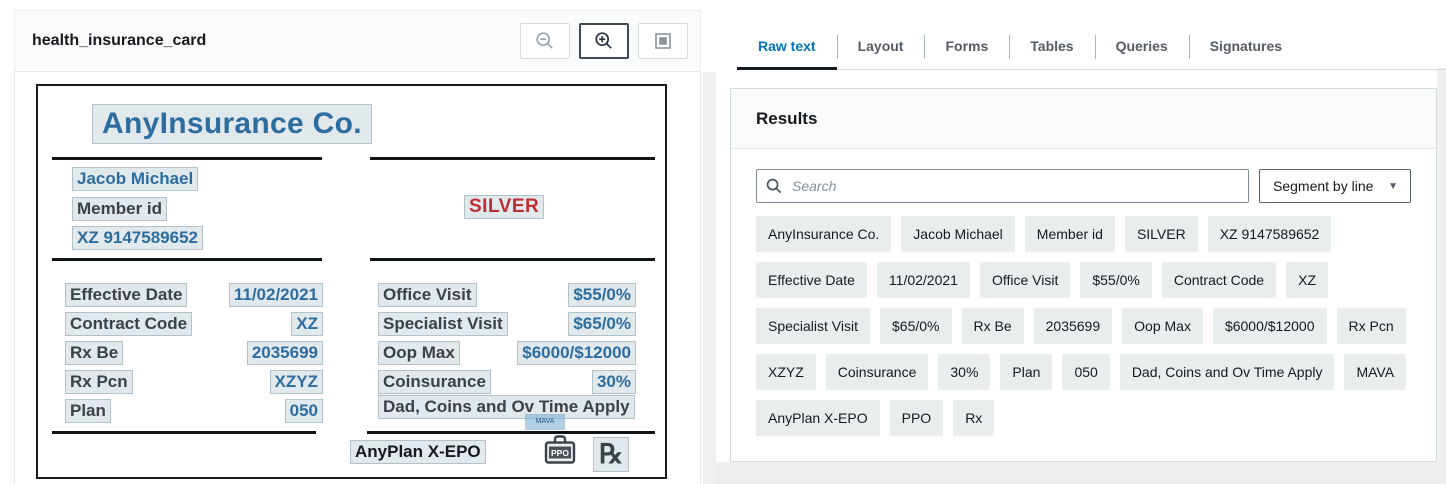 Image resolution: width=1446 pixels, height=484 pixels. What do you see at coordinates (602, 323) in the screenshot?
I see `card-field-value: $65/0%` at bounding box center [602, 323].